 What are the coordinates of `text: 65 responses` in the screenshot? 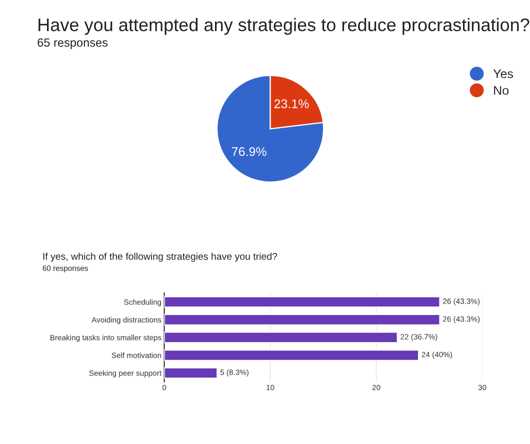 It's located at (73, 44).